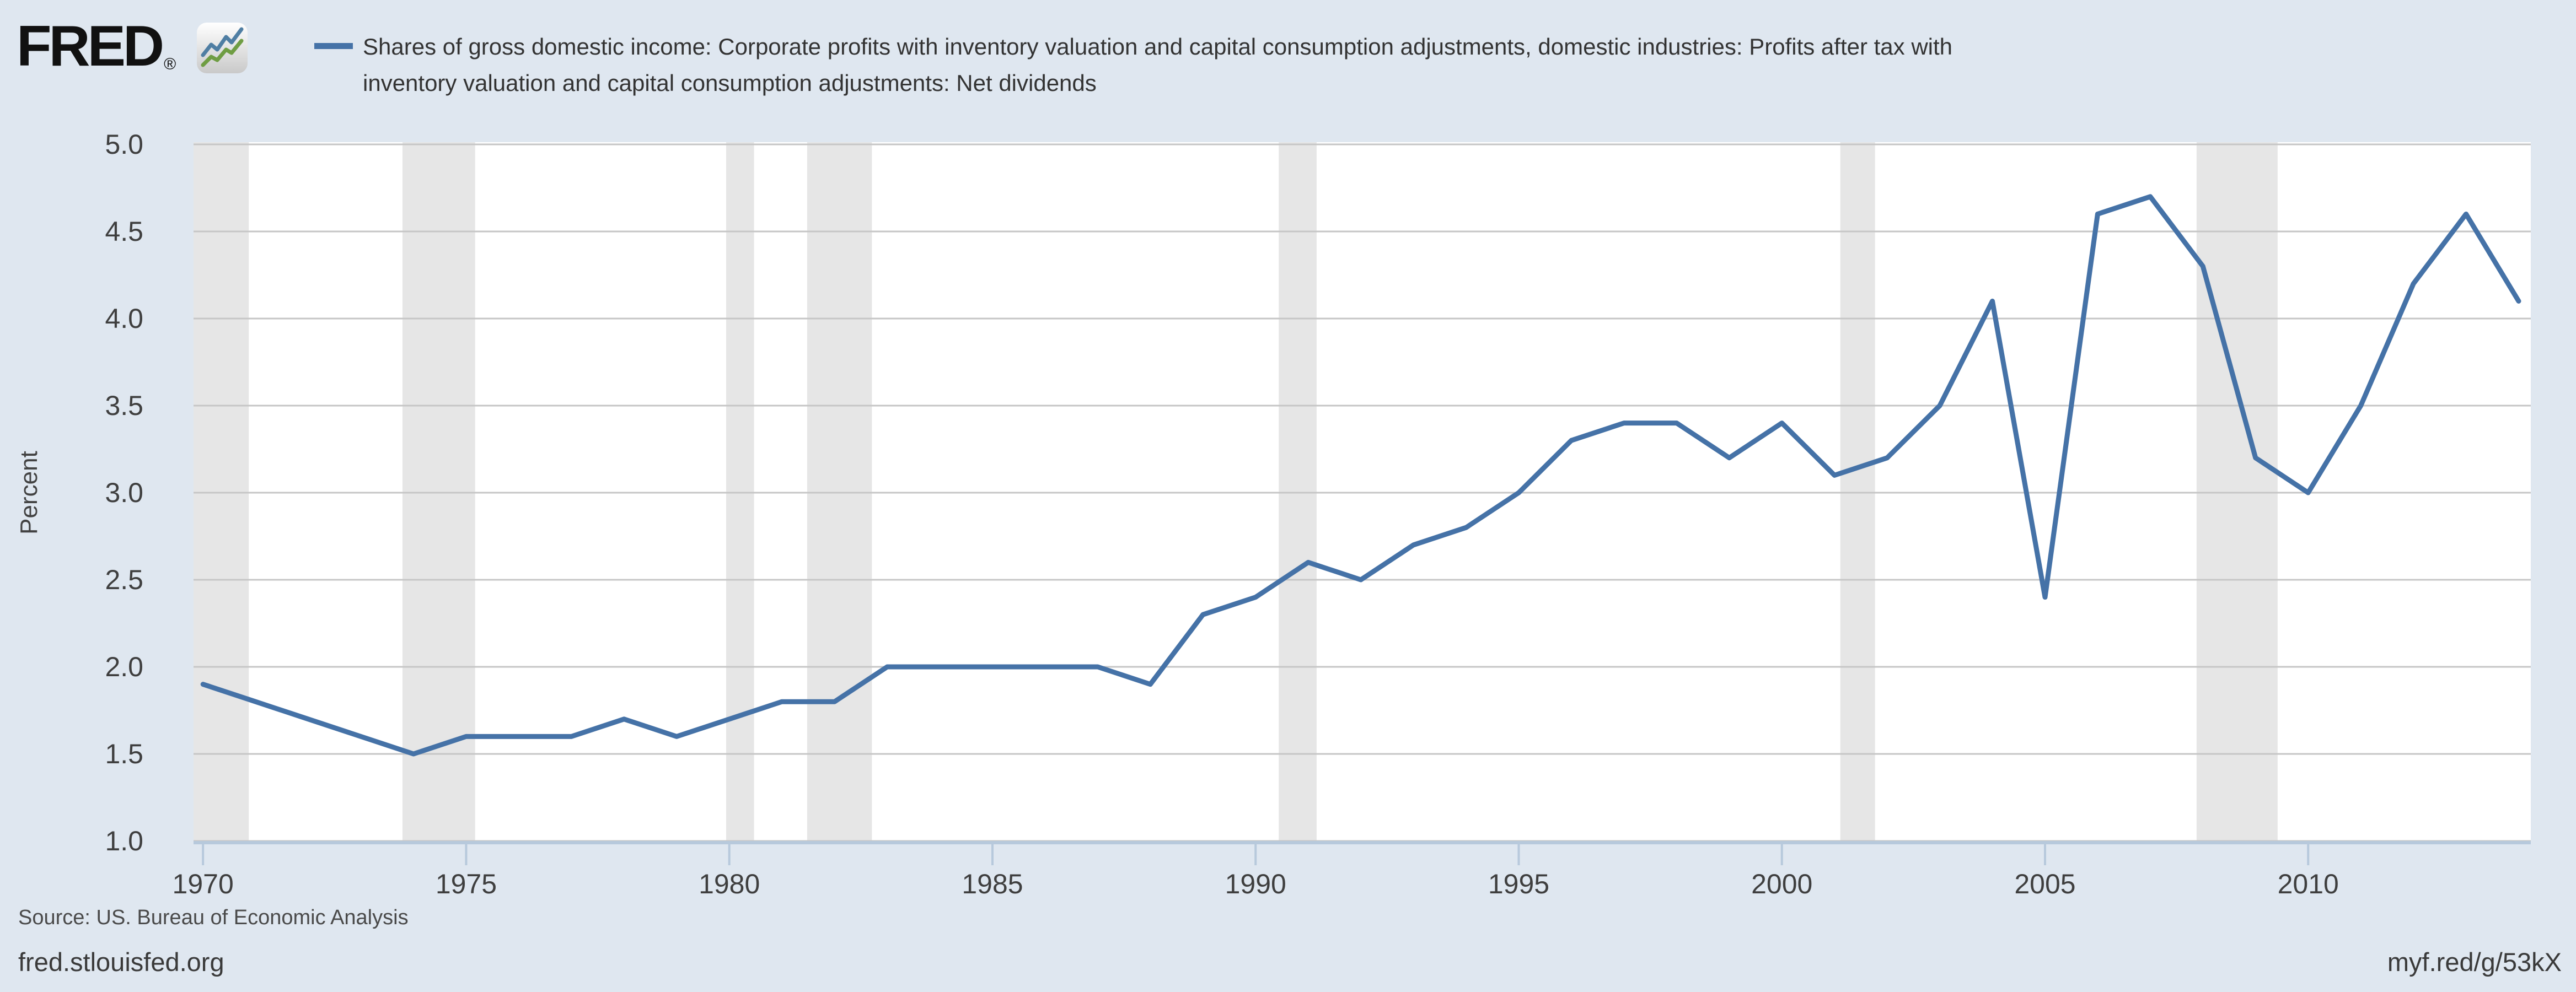  Describe the element at coordinates (124, 405) in the screenshot. I see `y-tick-label: 3.5` at that location.